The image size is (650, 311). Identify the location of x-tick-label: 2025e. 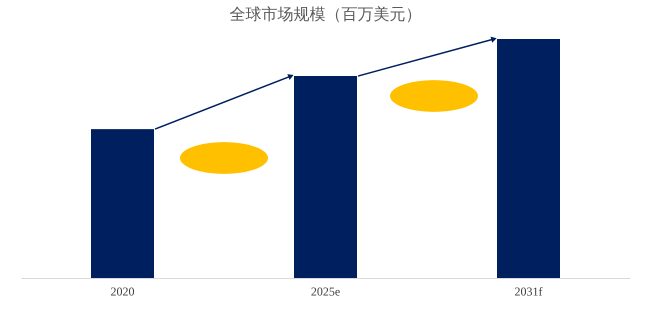
(325, 291).